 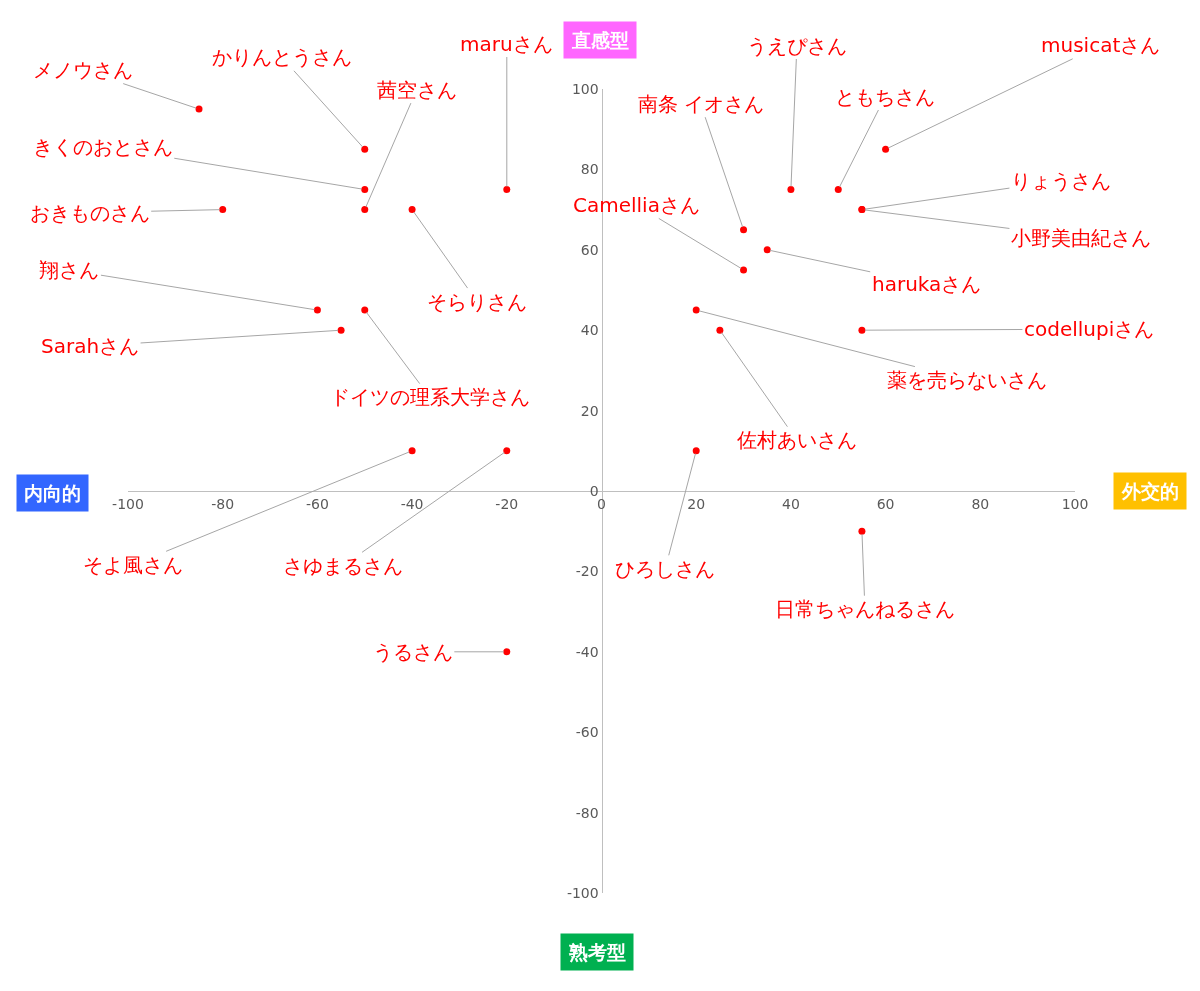 What do you see at coordinates (927, 284) in the screenshot?
I see `text: harukaさん` at bounding box center [927, 284].